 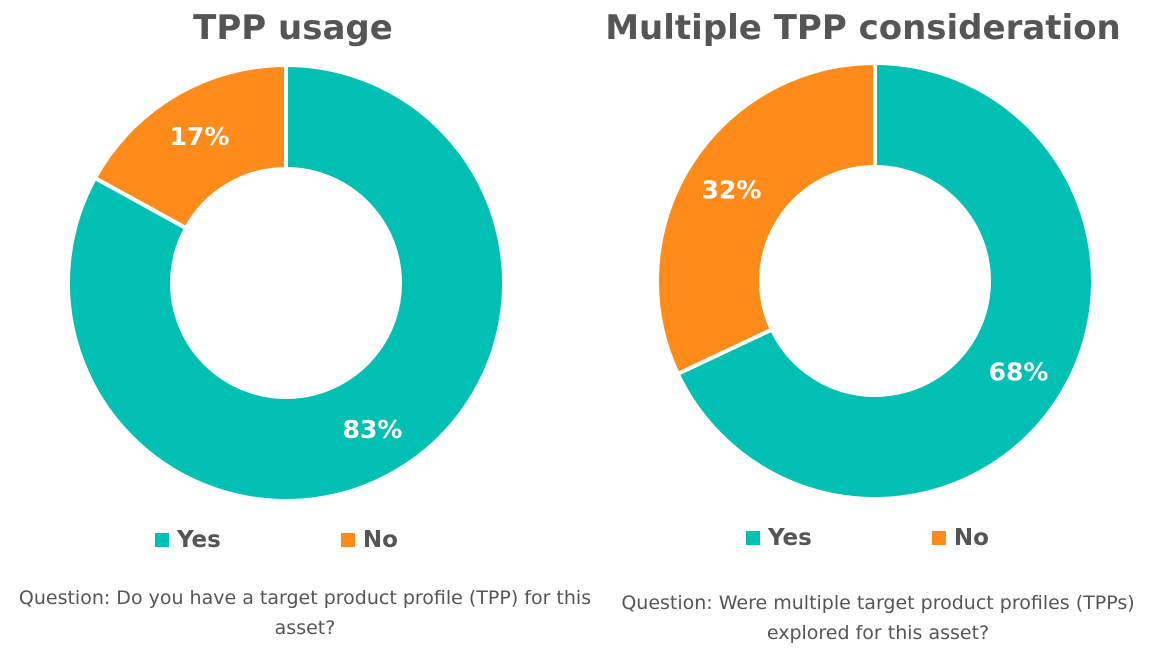 What do you see at coordinates (200, 136) in the screenshot?
I see `data-label-no: 17%` at bounding box center [200, 136].